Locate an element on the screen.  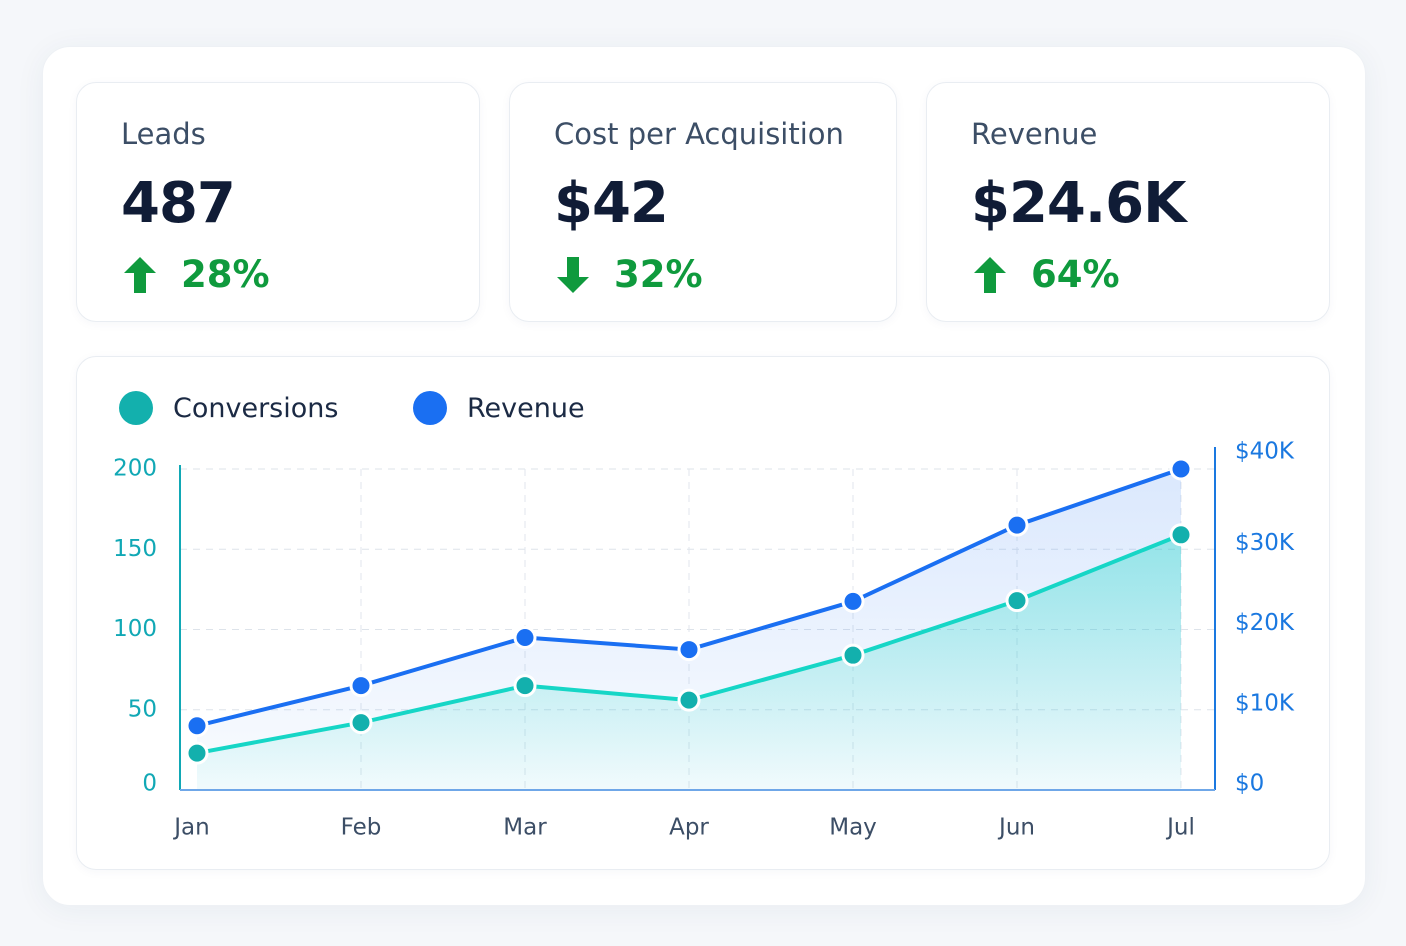
legend-swatch-conversions is located at coordinates (136, 408).